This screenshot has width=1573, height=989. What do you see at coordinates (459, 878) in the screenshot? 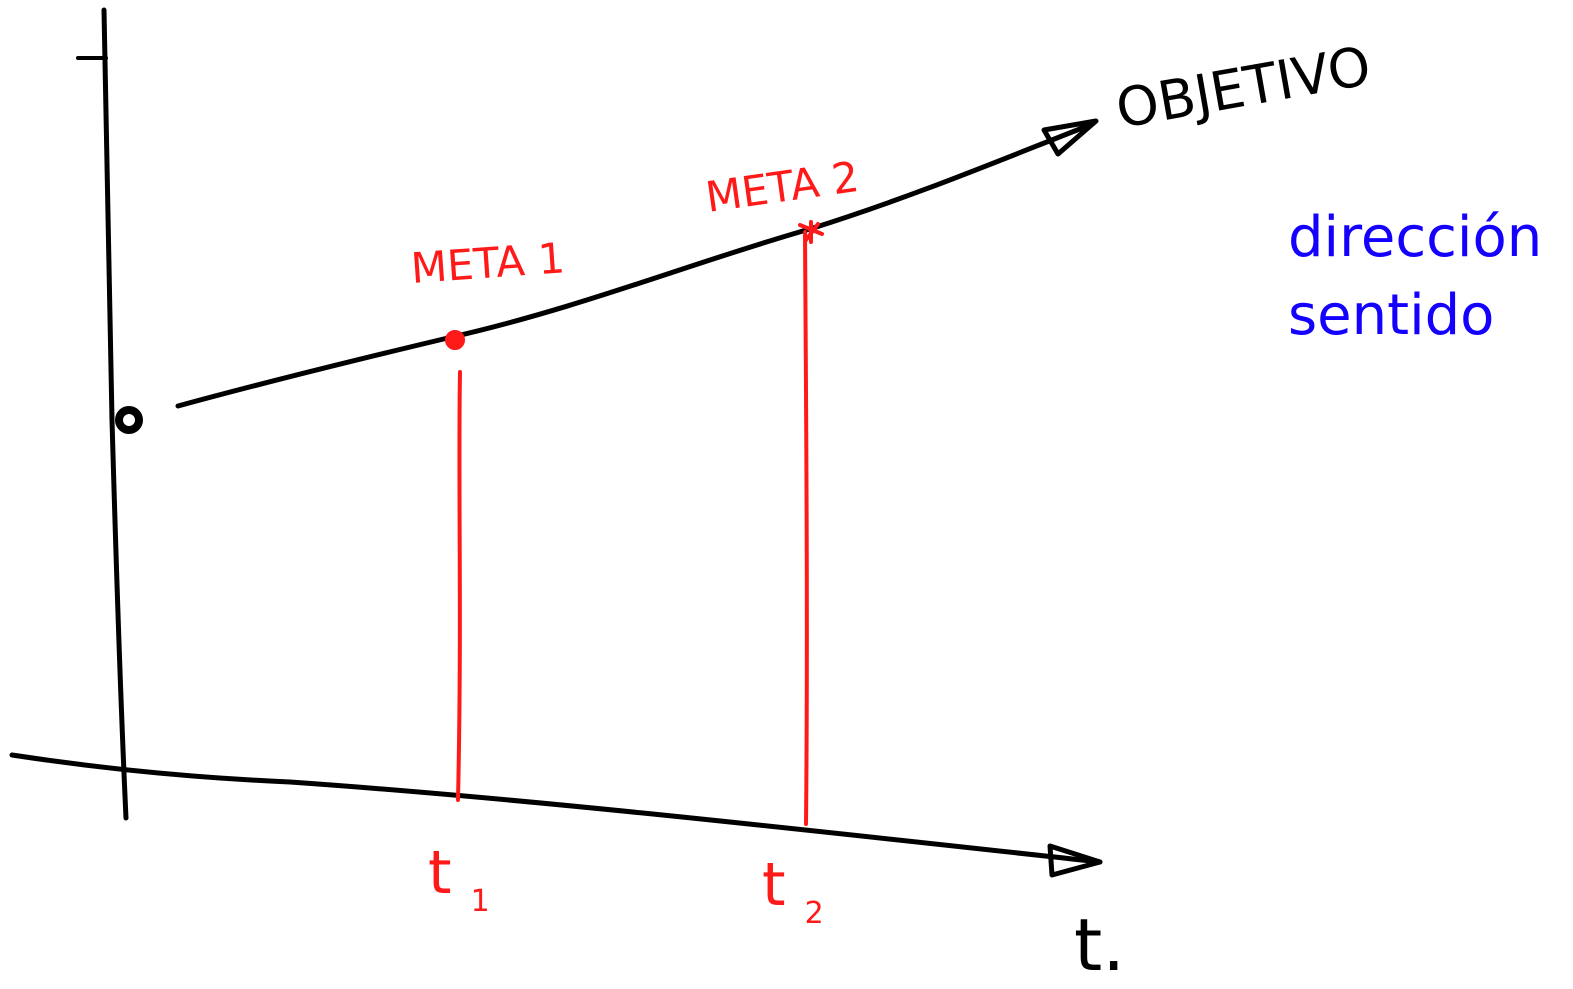
I see `t1-label: t 1` at bounding box center [459, 878].